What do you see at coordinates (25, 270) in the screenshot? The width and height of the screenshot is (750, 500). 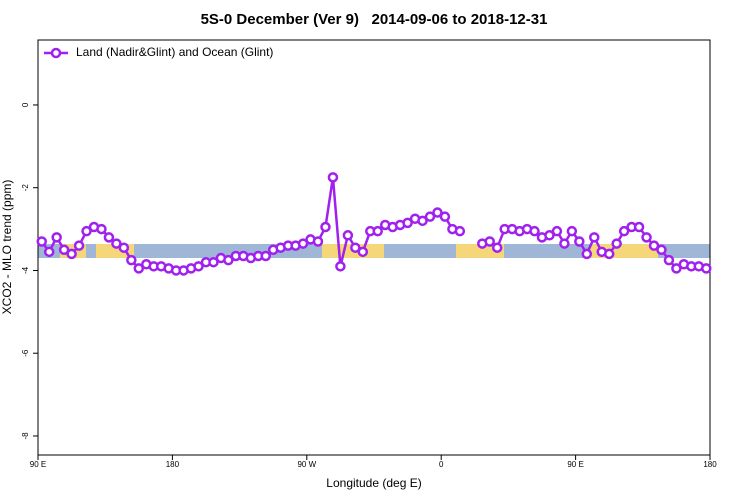 I see `y-tick-label: -4` at bounding box center [25, 270].